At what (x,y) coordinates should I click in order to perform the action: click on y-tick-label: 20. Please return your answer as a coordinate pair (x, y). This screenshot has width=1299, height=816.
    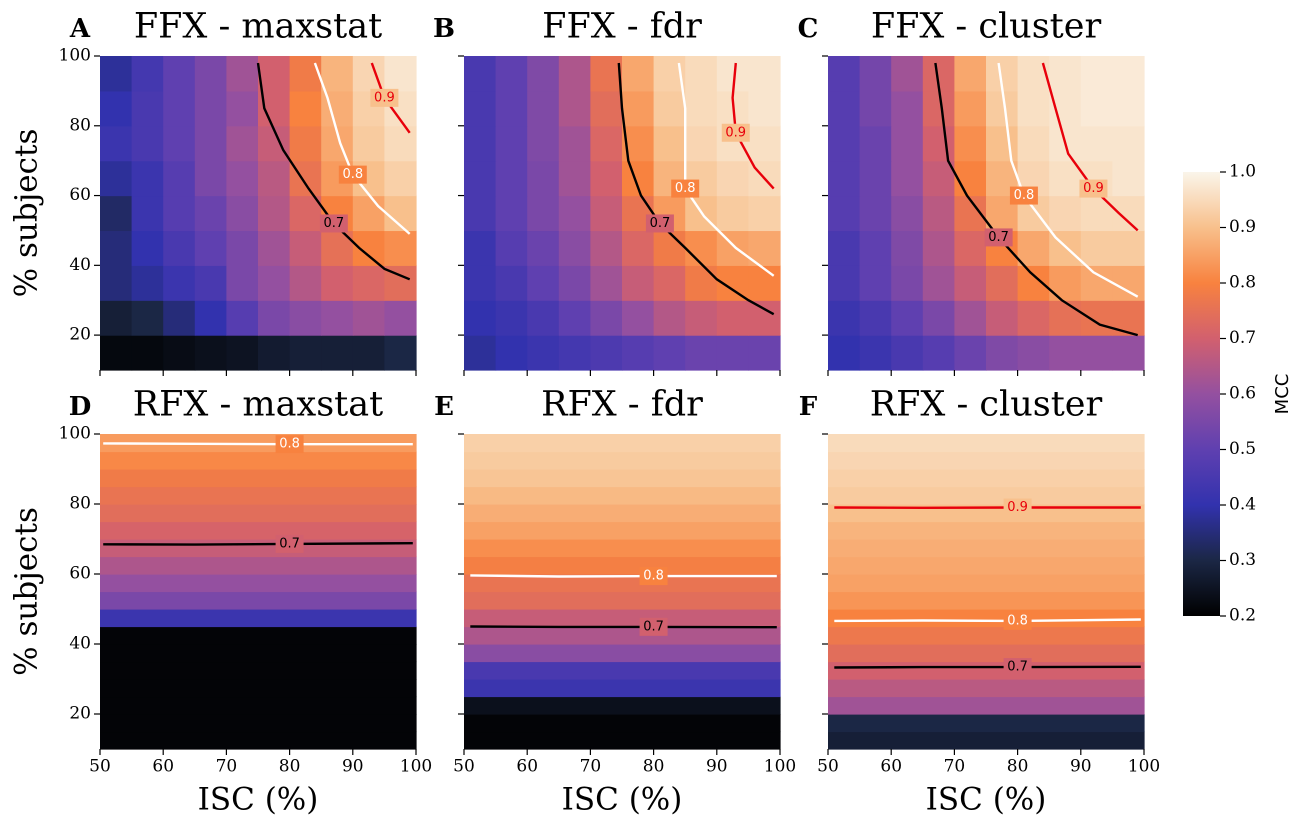
    Looking at the image, I should click on (80, 335).